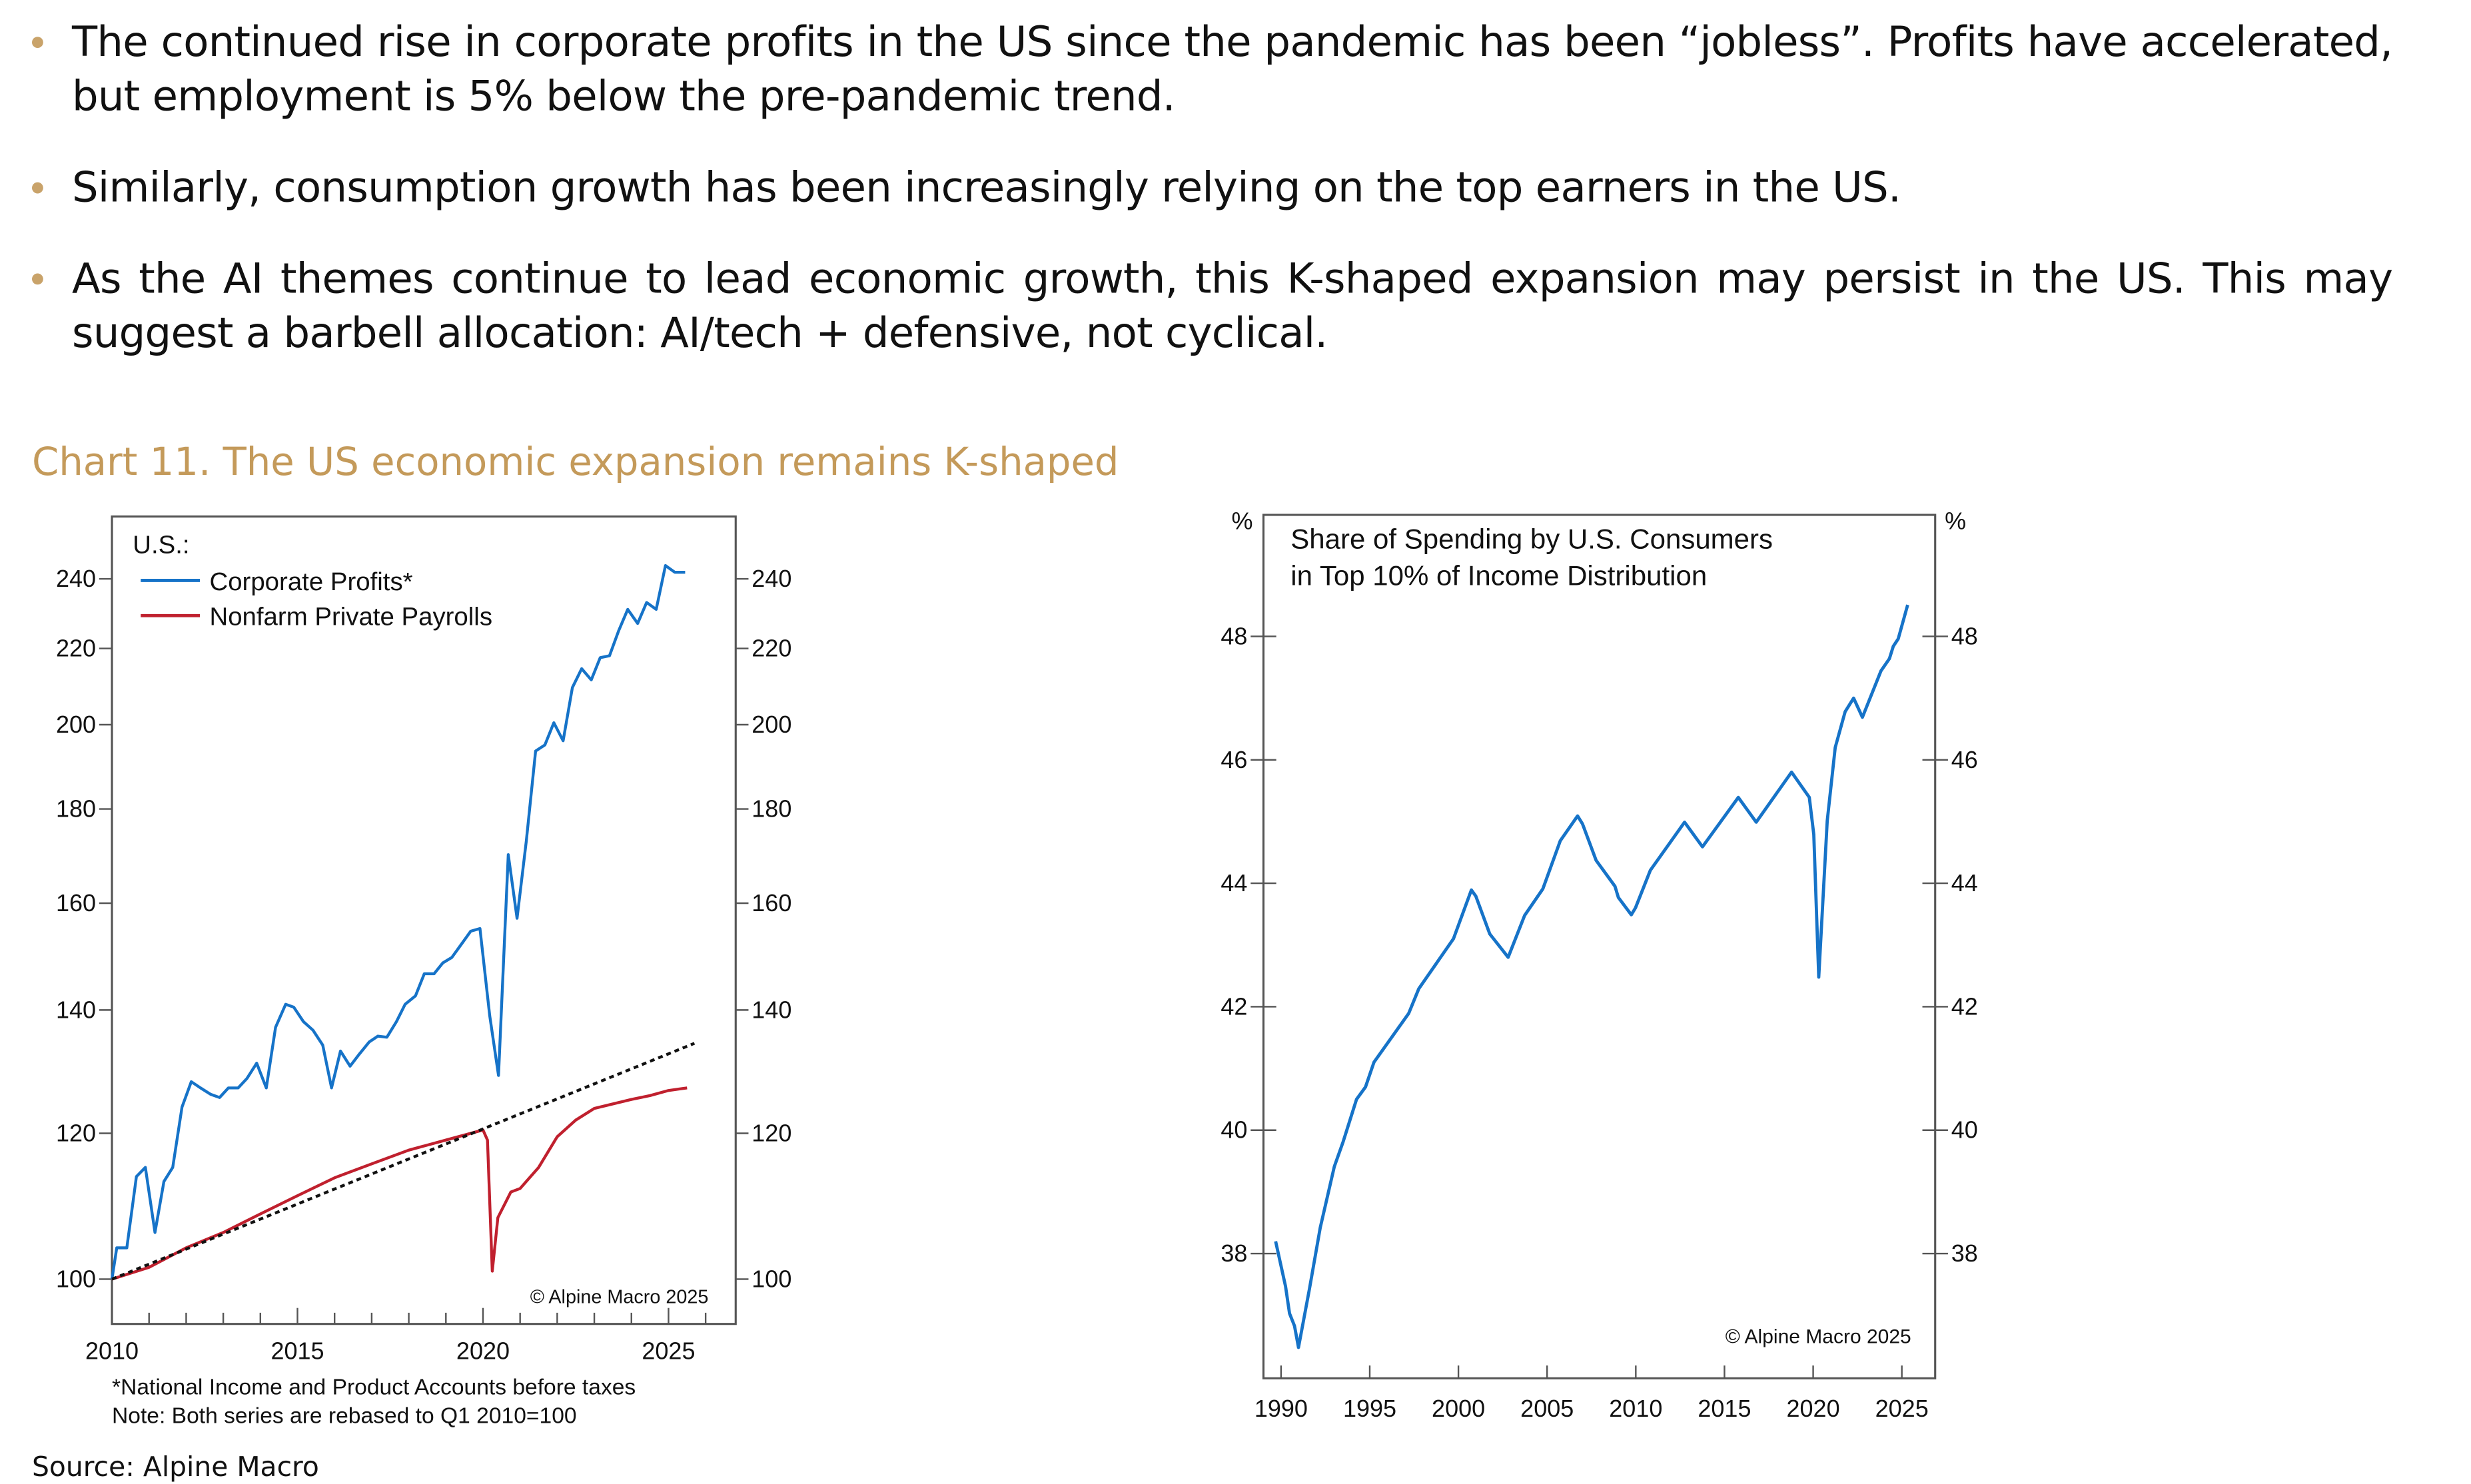  Describe the element at coordinates (1955, 521) in the screenshot. I see `right-unit-label: %` at that location.